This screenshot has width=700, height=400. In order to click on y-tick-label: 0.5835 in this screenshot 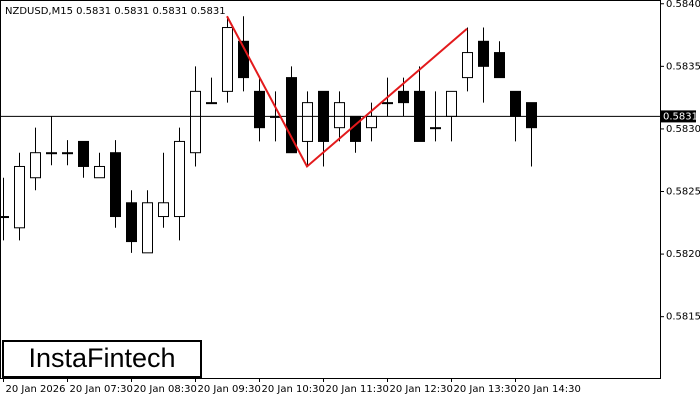, I will do `click(683, 66)`.